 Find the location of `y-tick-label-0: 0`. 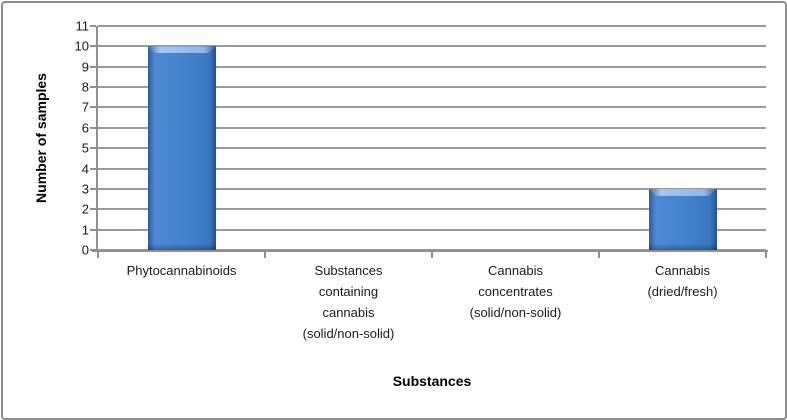

y-tick-label-0: 0 is located at coordinates (85, 250).